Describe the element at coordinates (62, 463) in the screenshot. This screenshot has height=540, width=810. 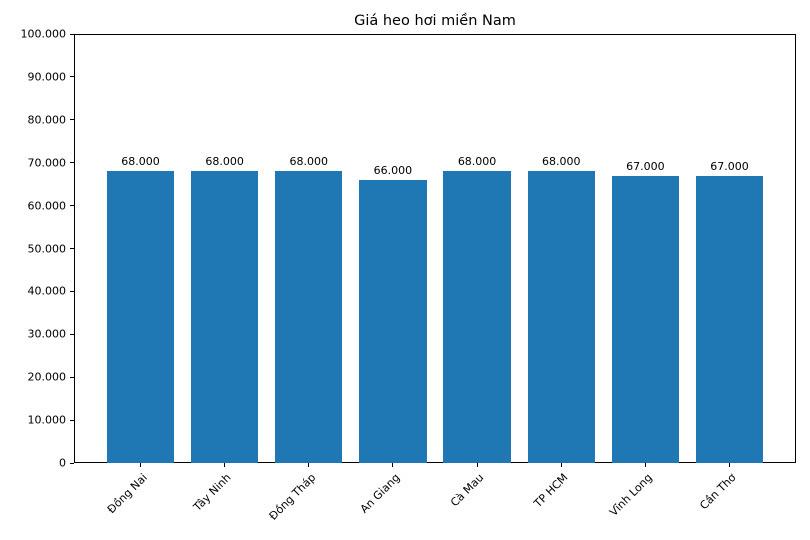
I see `y-tick-label: 0` at that location.